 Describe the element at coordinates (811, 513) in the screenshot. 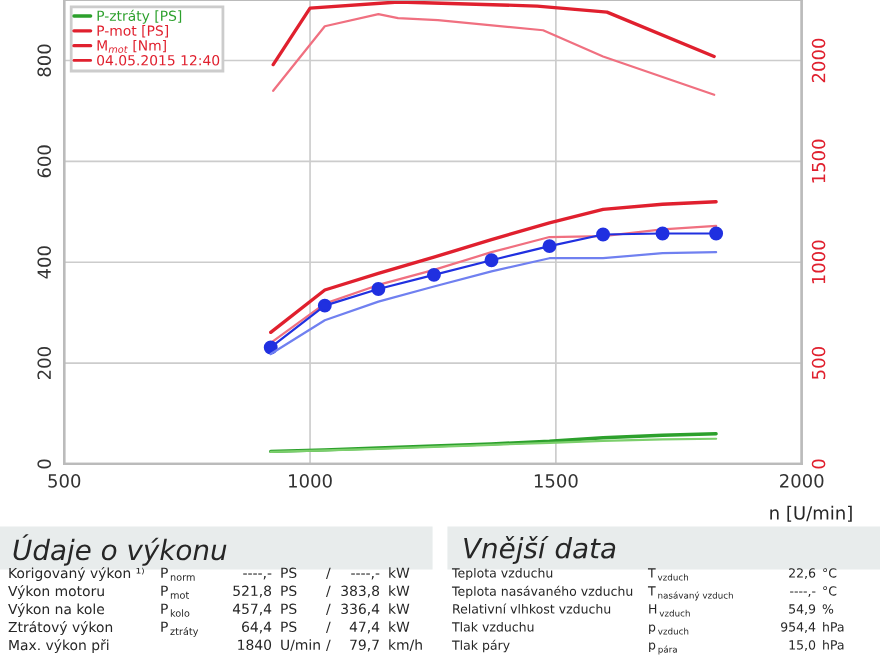

I see `x-axis-title: n [U/min]` at that location.